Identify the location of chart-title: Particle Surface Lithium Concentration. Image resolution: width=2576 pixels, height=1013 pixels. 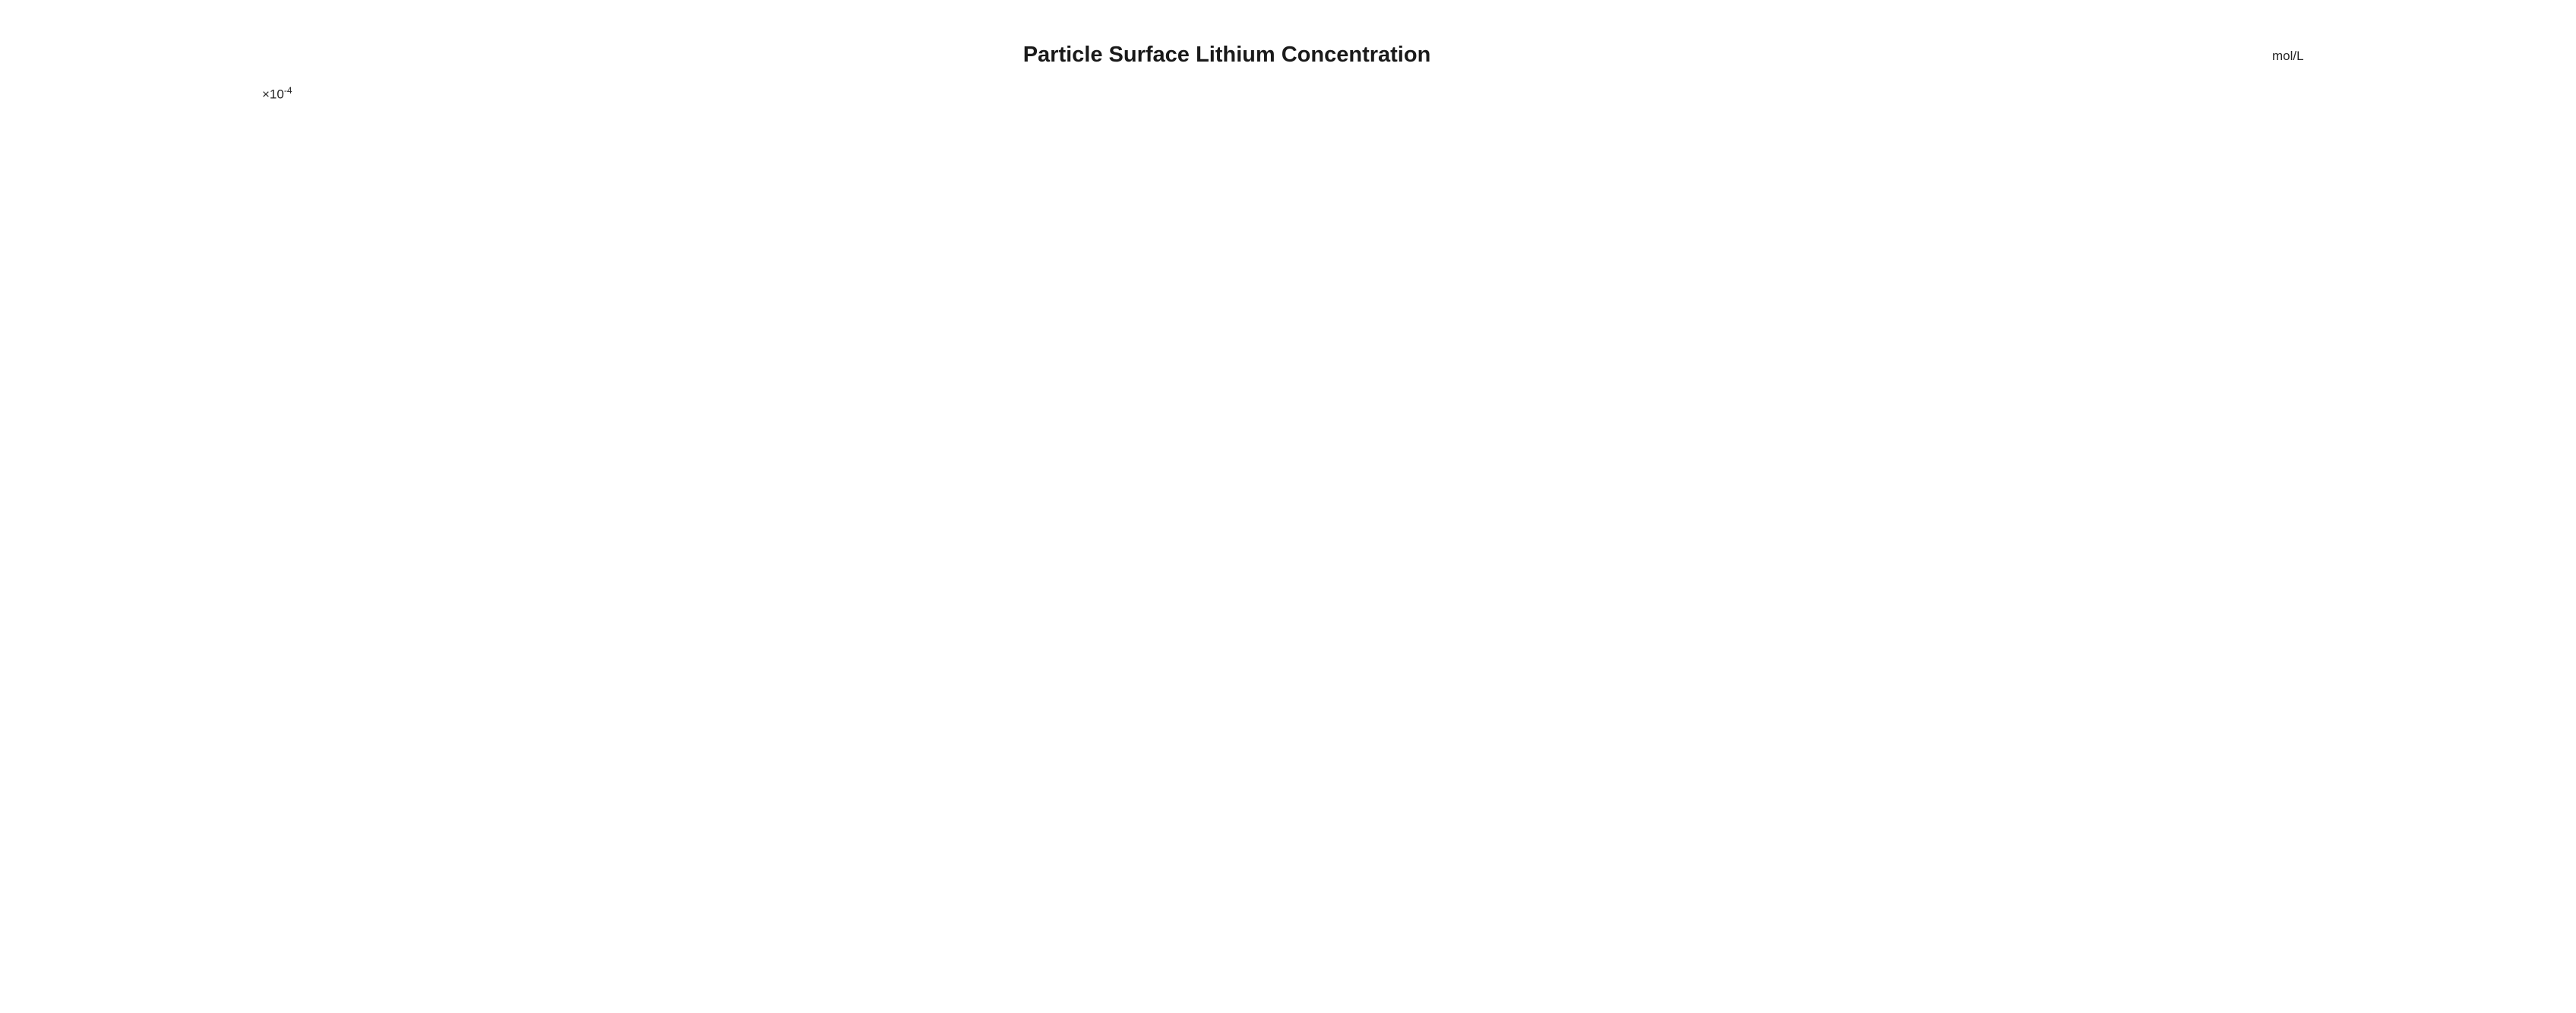
(1226, 55).